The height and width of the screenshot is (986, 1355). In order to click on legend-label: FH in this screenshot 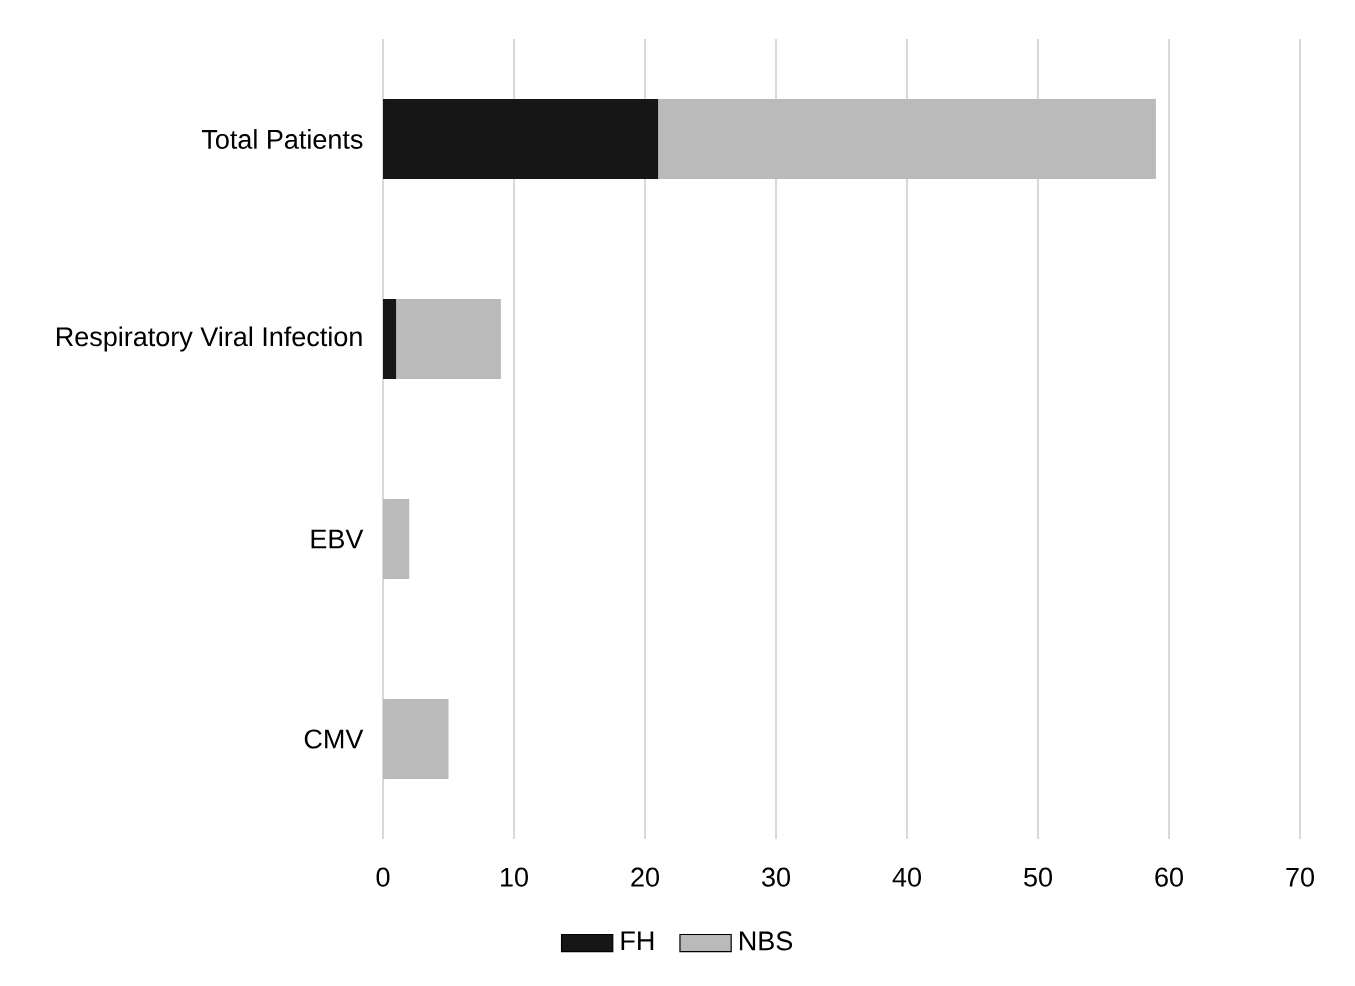, I will do `click(637, 941)`.